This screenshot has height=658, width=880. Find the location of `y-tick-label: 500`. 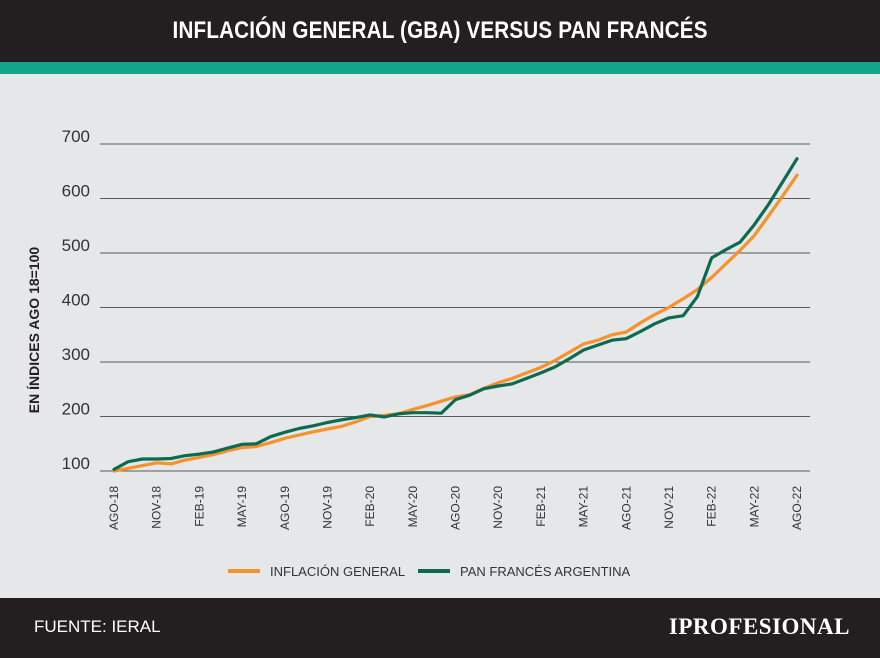

y-tick-label: 500 is located at coordinates (76, 245).